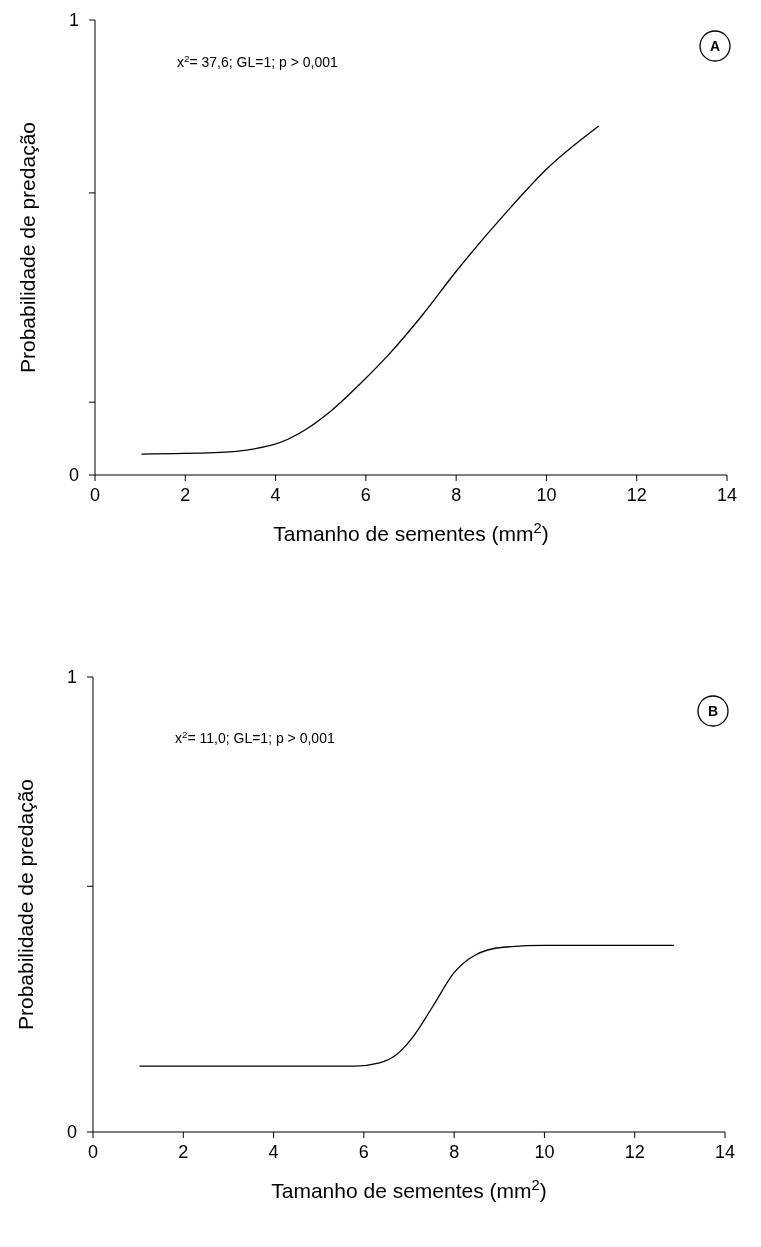 The width and height of the screenshot is (761, 1247). What do you see at coordinates (257, 61) in the screenshot?
I see `annotation: x$^{2}$= 37,6; GL=1; p > 0,001` at bounding box center [257, 61].